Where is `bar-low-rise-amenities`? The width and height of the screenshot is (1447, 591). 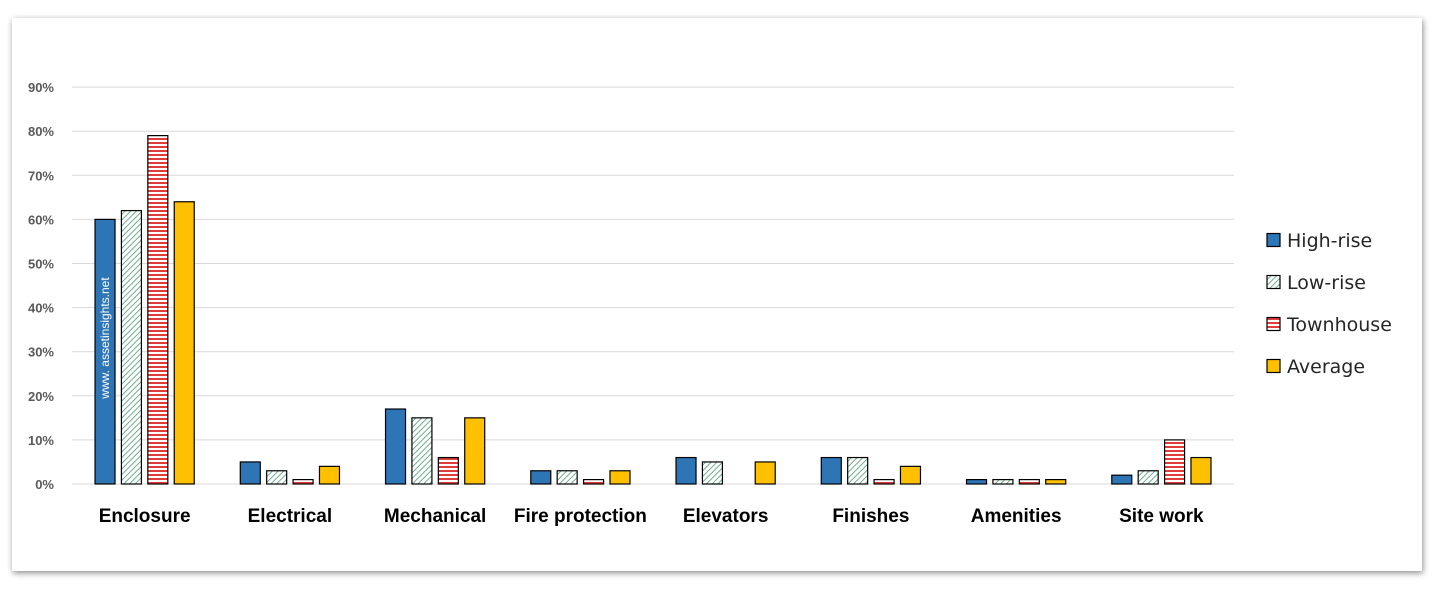 bar-low-rise-amenities is located at coordinates (1003, 481).